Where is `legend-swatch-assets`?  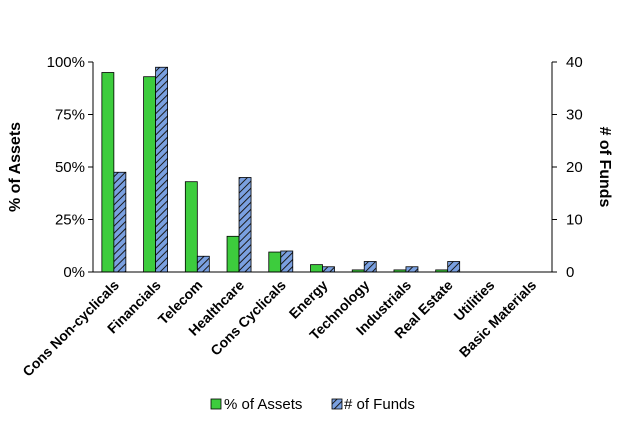
legend-swatch-assets is located at coordinates (216, 404).